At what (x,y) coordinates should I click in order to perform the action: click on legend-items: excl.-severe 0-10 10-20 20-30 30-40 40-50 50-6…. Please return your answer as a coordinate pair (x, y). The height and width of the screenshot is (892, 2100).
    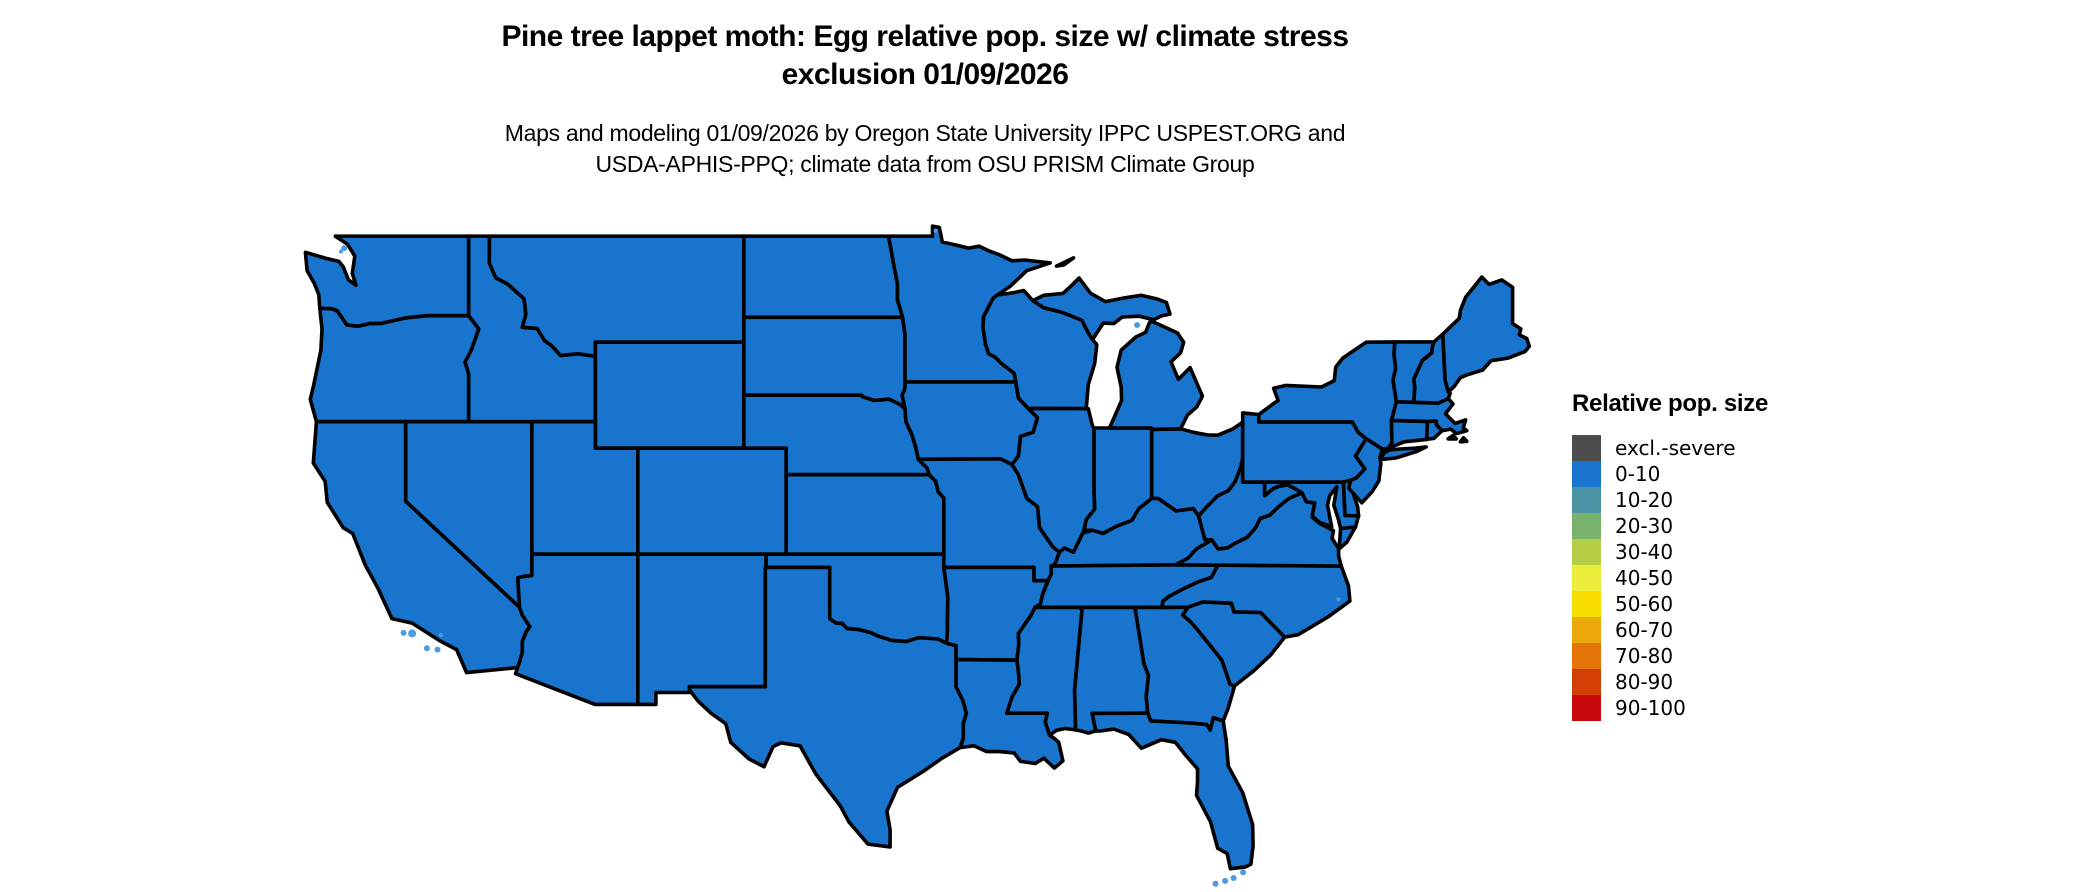
    Looking at the image, I should click on (1670, 578).